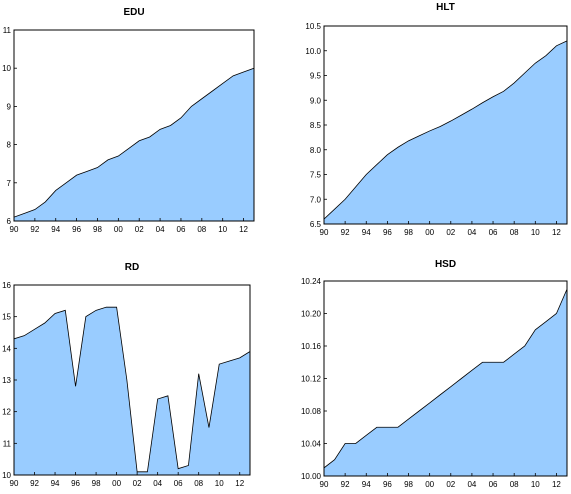 This screenshot has width=571, height=494. Describe the element at coordinates (55, 483) in the screenshot. I see `rd-xtick-label: 94` at that location.